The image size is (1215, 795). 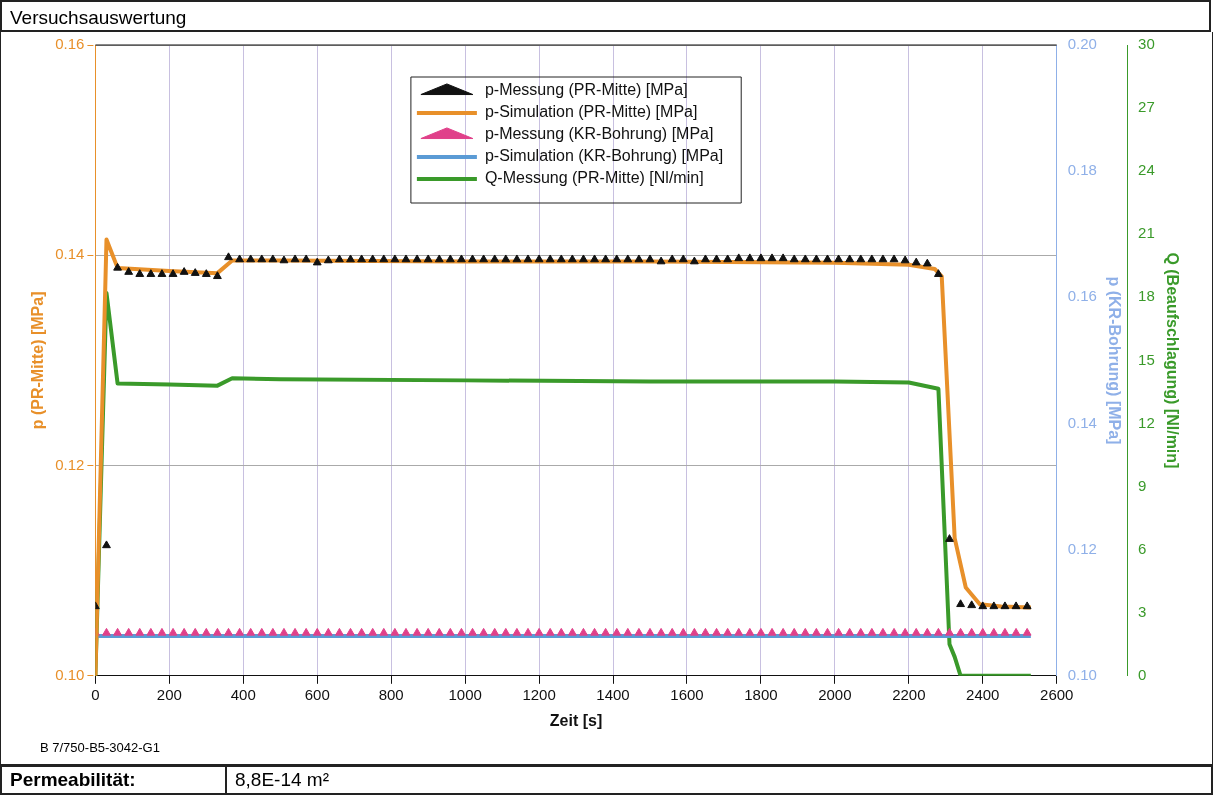 I want to click on x-tick-label: 1200, so click(x=539, y=694).